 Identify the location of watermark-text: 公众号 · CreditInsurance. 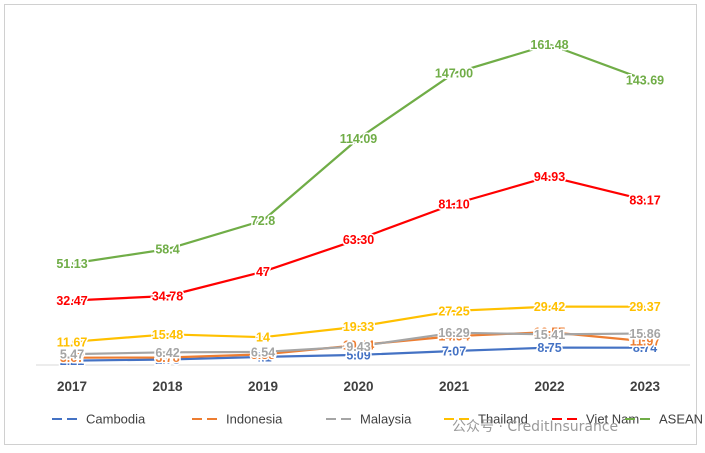
(535, 427).